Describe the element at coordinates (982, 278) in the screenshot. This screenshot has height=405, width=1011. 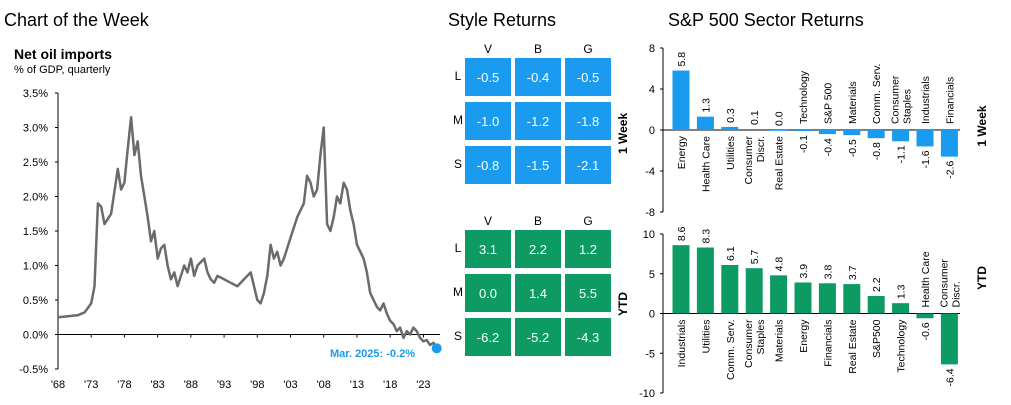
I see `bar-panel-label: YTD` at that location.